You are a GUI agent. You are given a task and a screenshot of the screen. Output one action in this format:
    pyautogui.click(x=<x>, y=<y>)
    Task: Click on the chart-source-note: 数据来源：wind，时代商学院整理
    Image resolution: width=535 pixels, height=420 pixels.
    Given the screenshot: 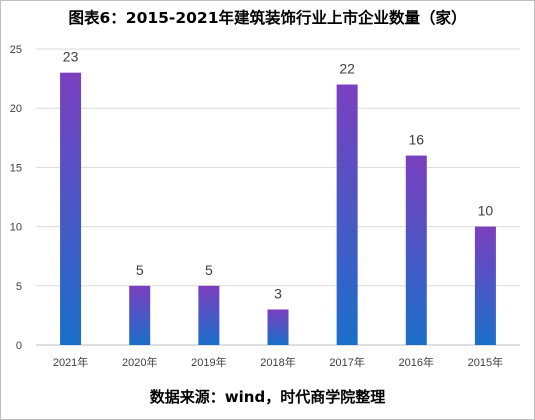 What is the action you would take?
    pyautogui.click(x=267, y=397)
    